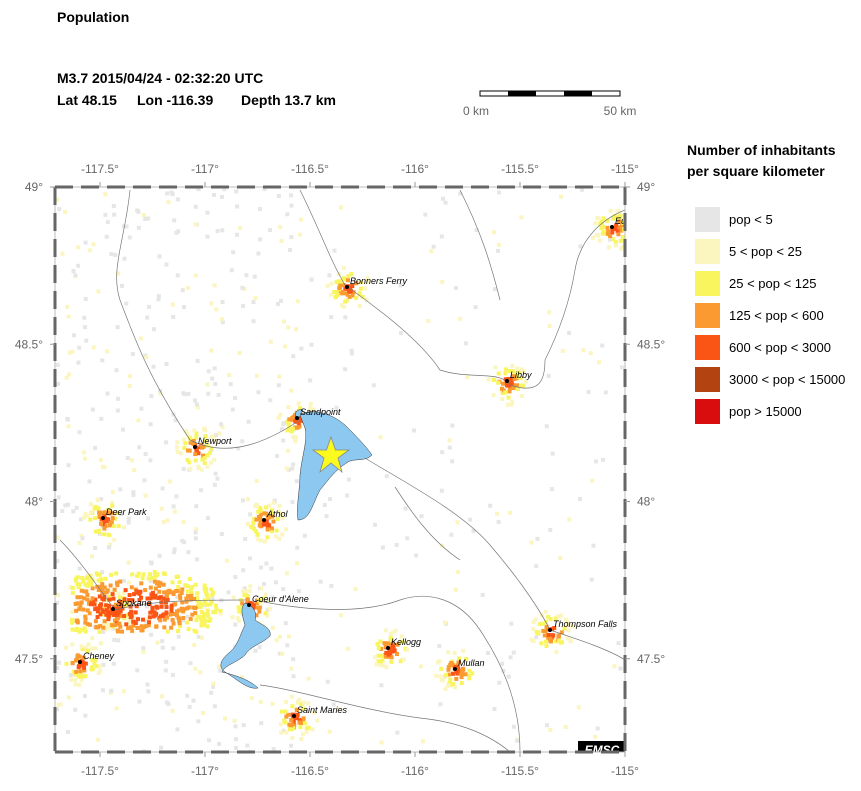 The height and width of the screenshot is (791, 861). I want to click on lon-tick-label: -115°, so click(625, 169).